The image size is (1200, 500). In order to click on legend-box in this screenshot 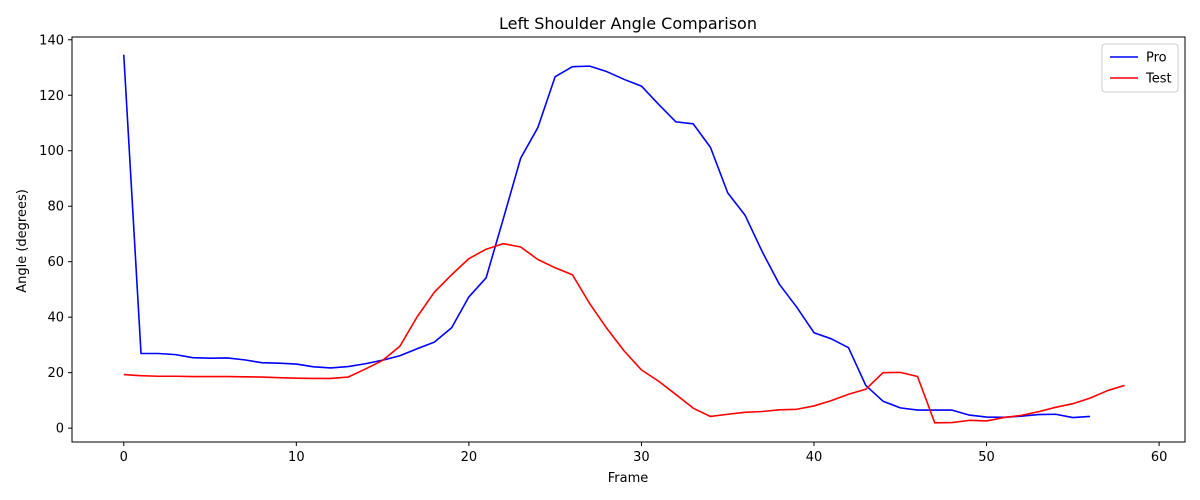, I will do `click(1140, 68)`.